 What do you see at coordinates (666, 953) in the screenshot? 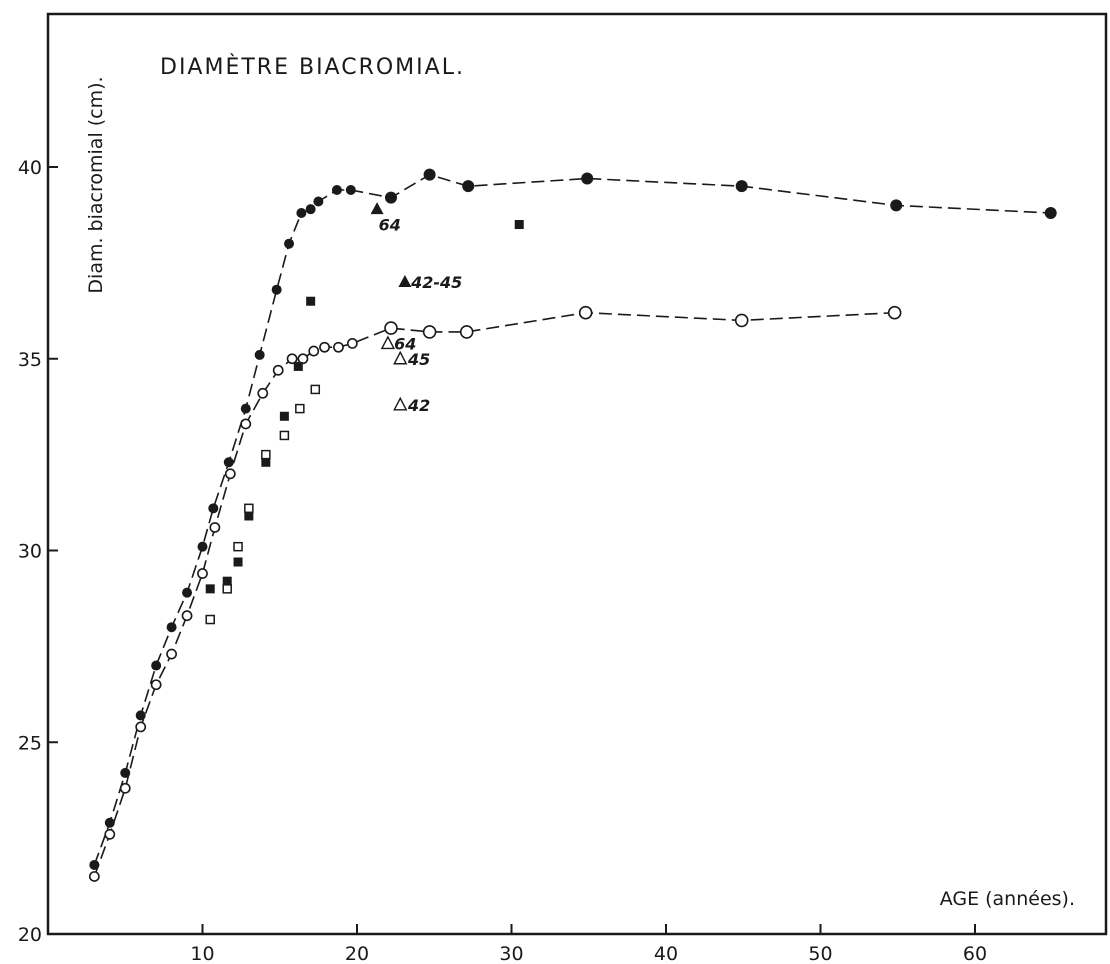
I see `x-tick-label-40: 40` at bounding box center [666, 953].